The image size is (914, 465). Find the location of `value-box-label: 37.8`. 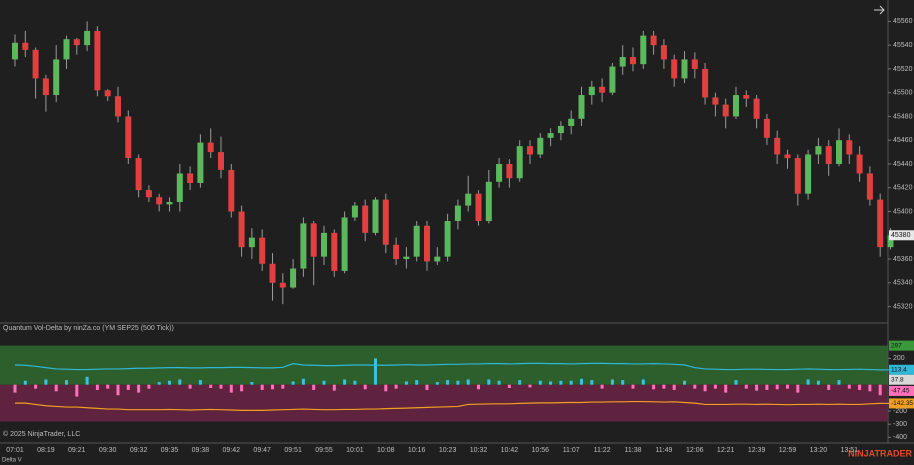

value-box-label: 37.8 is located at coordinates (897, 379).